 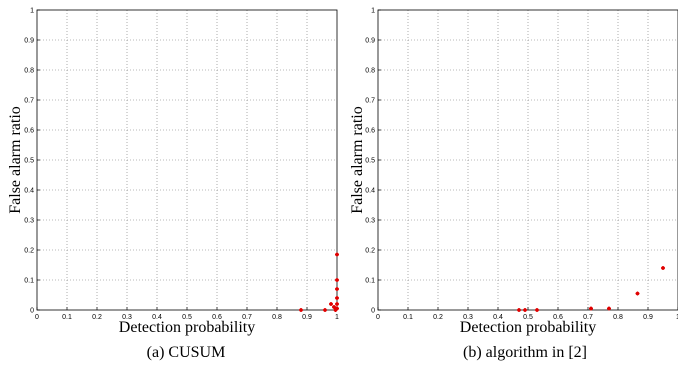 What do you see at coordinates (186, 352) in the screenshot?
I see `chart-caption: (a) CUSUM` at bounding box center [186, 352].